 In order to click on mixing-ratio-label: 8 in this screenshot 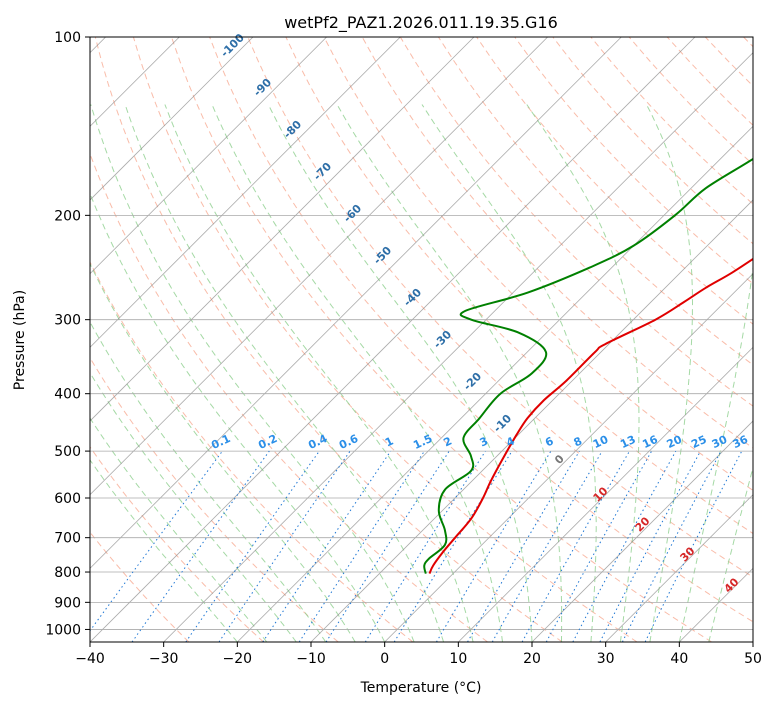, I will do `click(578, 441)`.